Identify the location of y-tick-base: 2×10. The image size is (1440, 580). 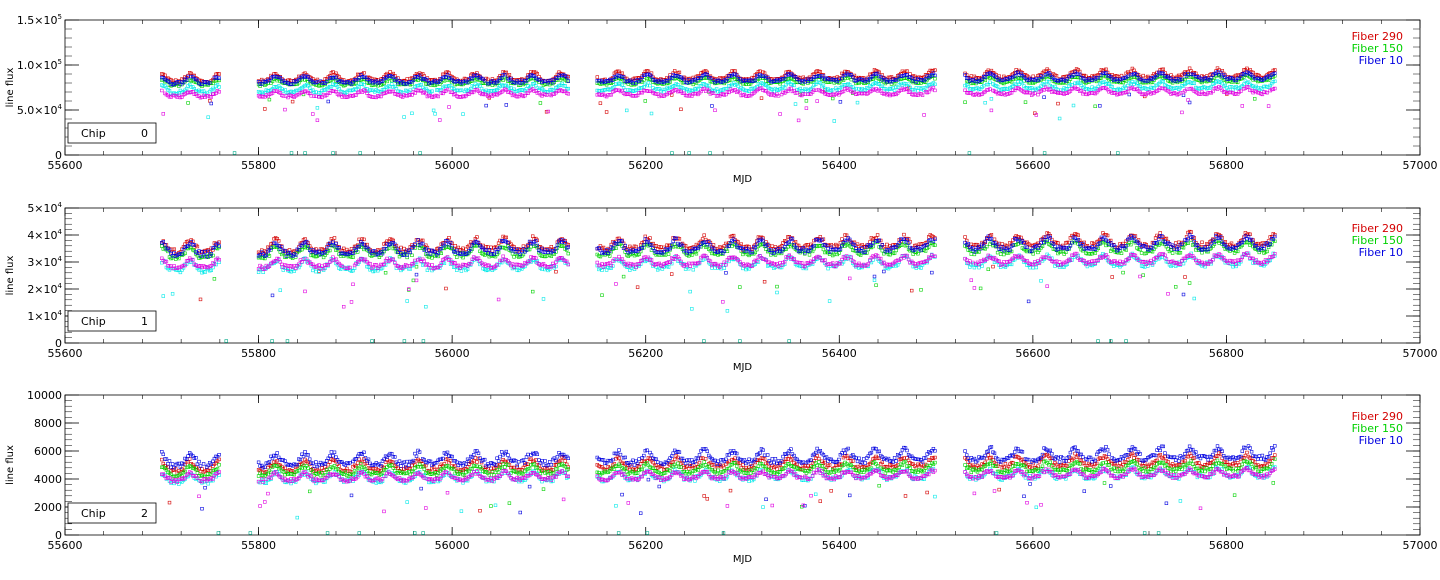
(42, 289).